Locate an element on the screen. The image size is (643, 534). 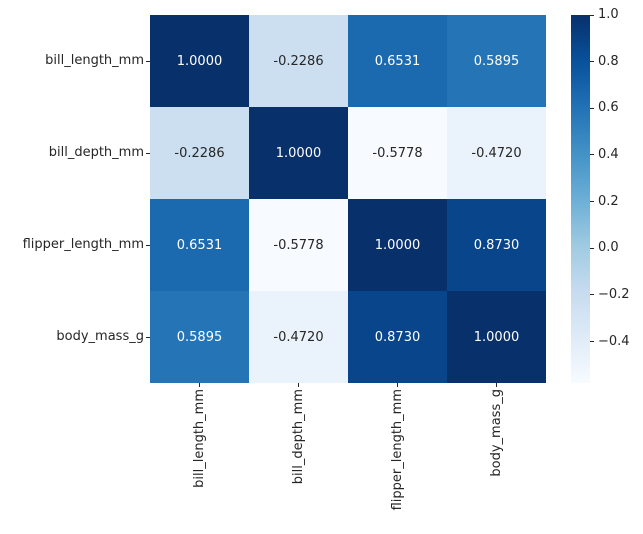
y-tick-label-body_mass_g: body_mass_g is located at coordinates (100, 336).